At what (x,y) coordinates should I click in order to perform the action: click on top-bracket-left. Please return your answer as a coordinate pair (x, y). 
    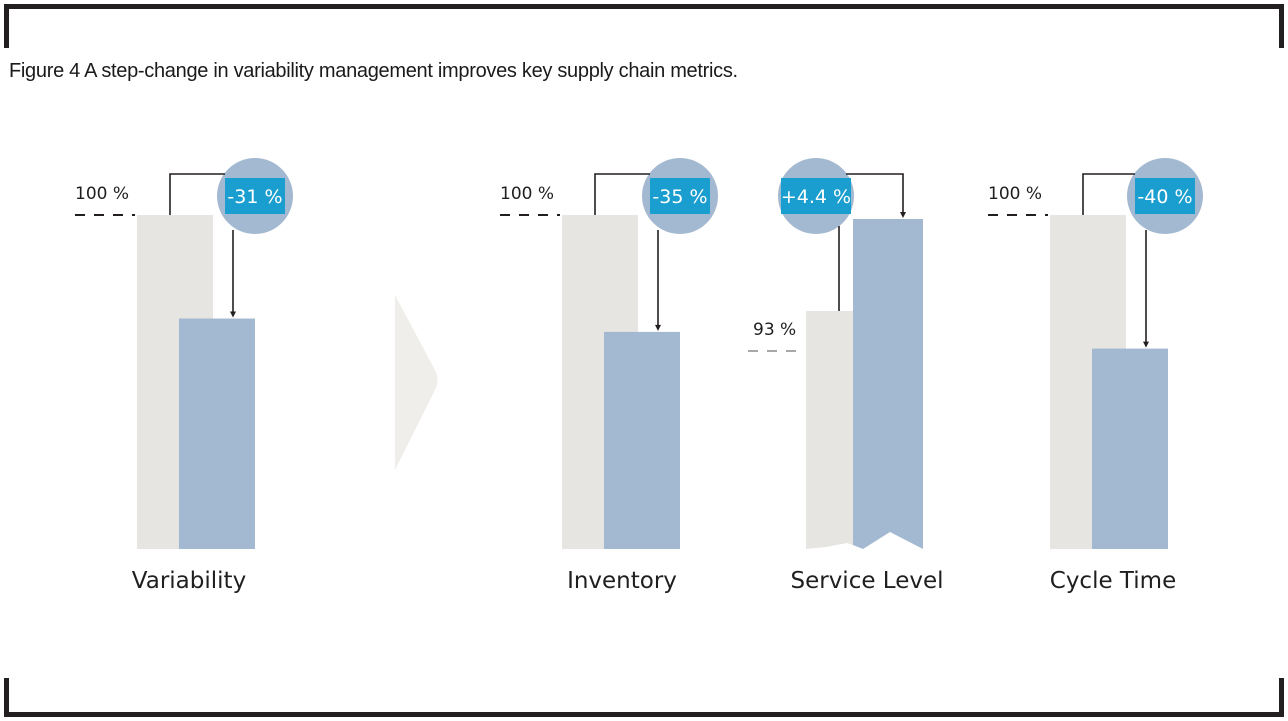
    Looking at the image, I should click on (6, 26).